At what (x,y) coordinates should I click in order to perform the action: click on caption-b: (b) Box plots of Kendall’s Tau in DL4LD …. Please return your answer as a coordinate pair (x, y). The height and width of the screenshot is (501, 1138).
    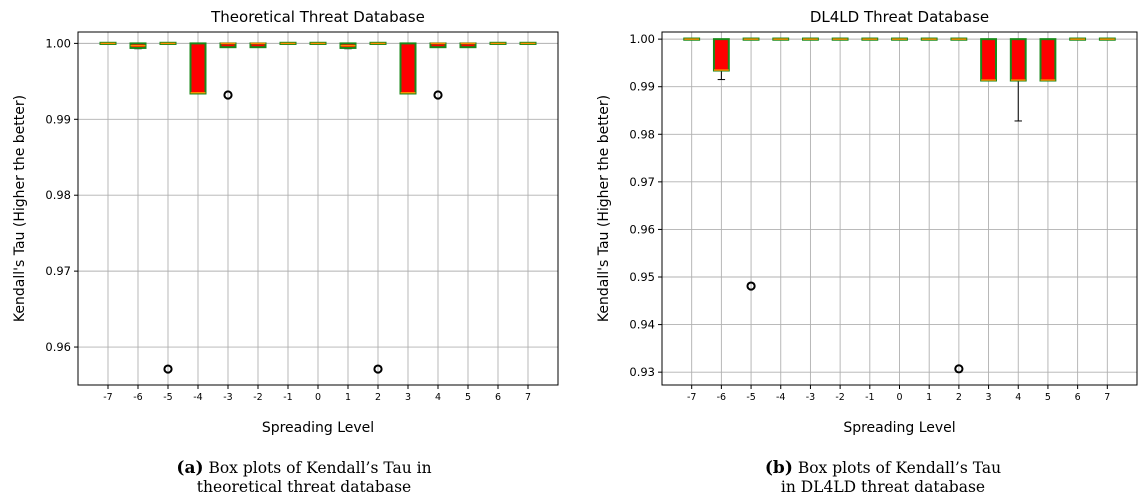
    Looking at the image, I should click on (883, 478).